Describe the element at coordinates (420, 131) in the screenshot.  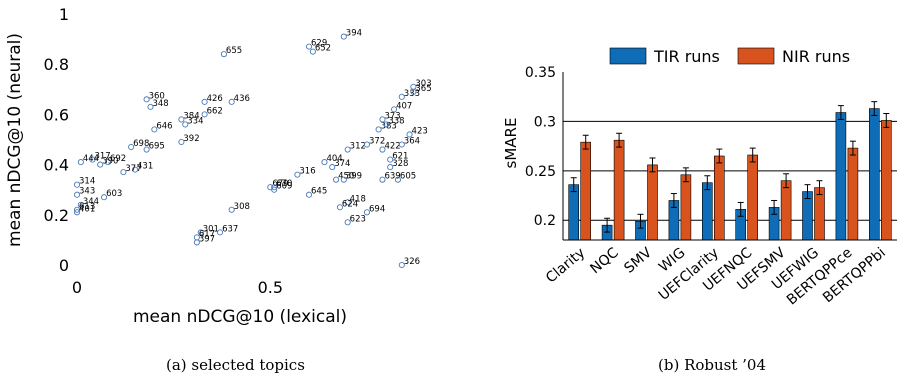
I see `scatter-point-label: 423` at that location.